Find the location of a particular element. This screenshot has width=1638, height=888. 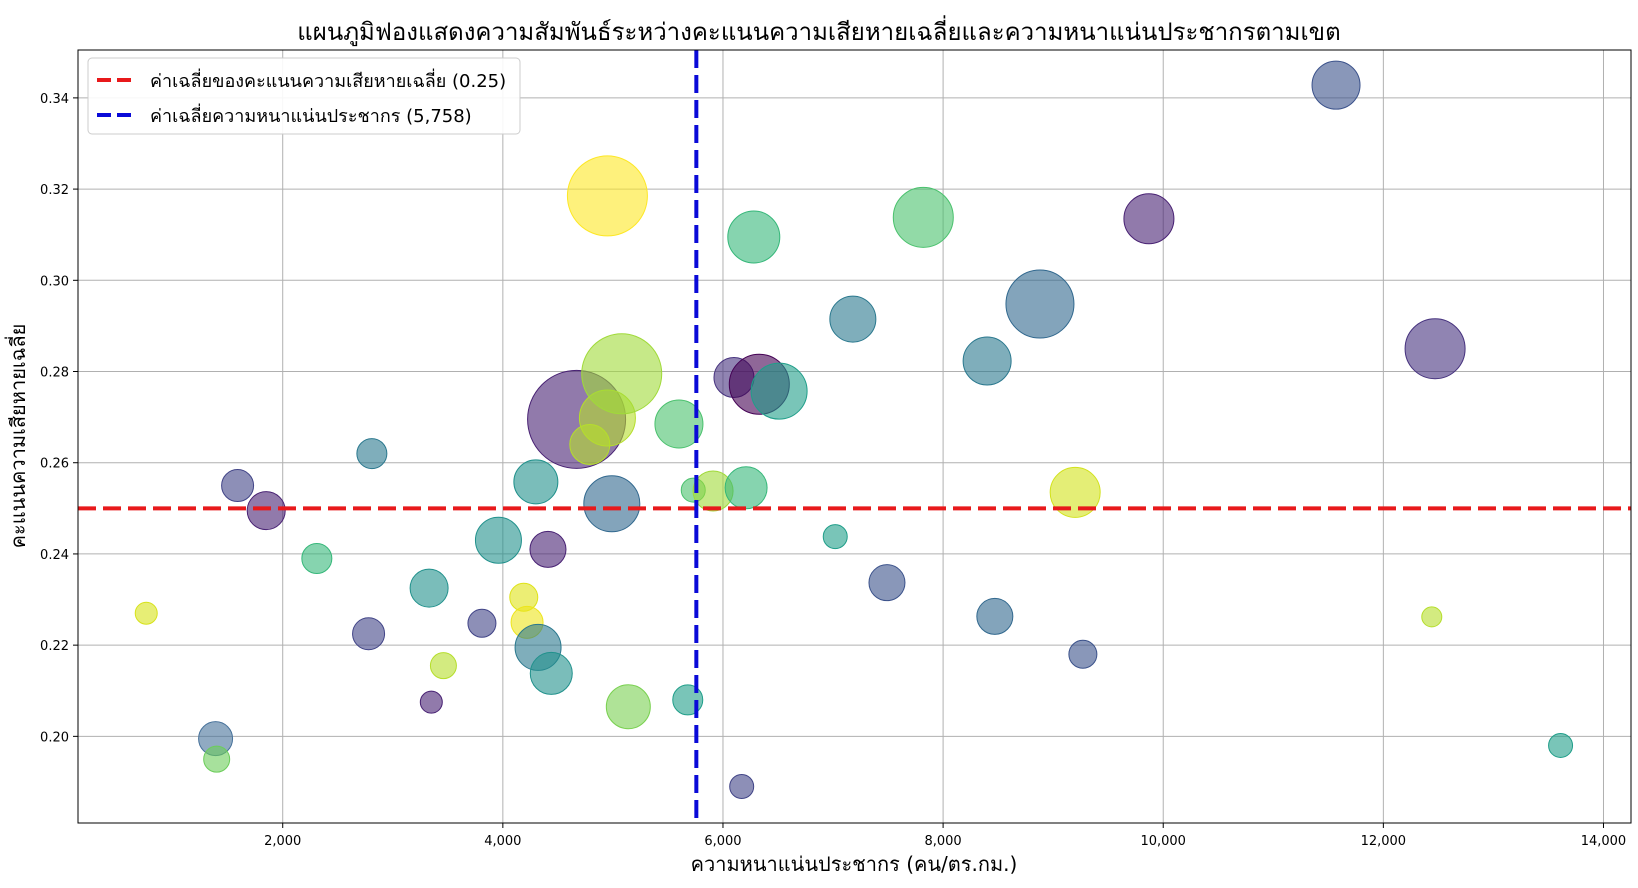

y-tick-label: 0.22 is located at coordinates (54, 646).